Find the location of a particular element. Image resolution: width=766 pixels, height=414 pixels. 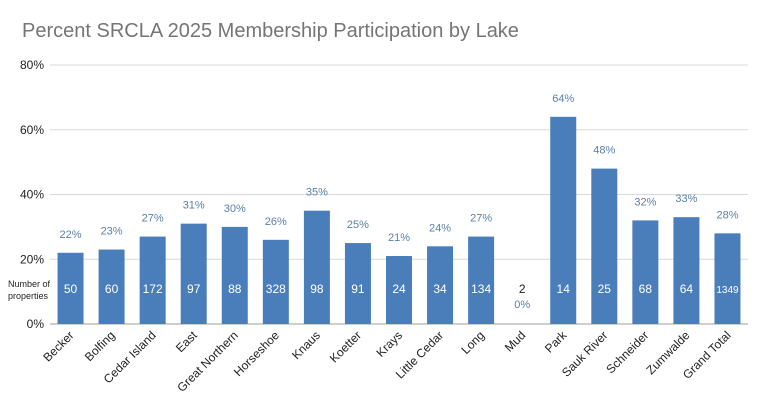

property-count-label: 64 is located at coordinates (687, 289).